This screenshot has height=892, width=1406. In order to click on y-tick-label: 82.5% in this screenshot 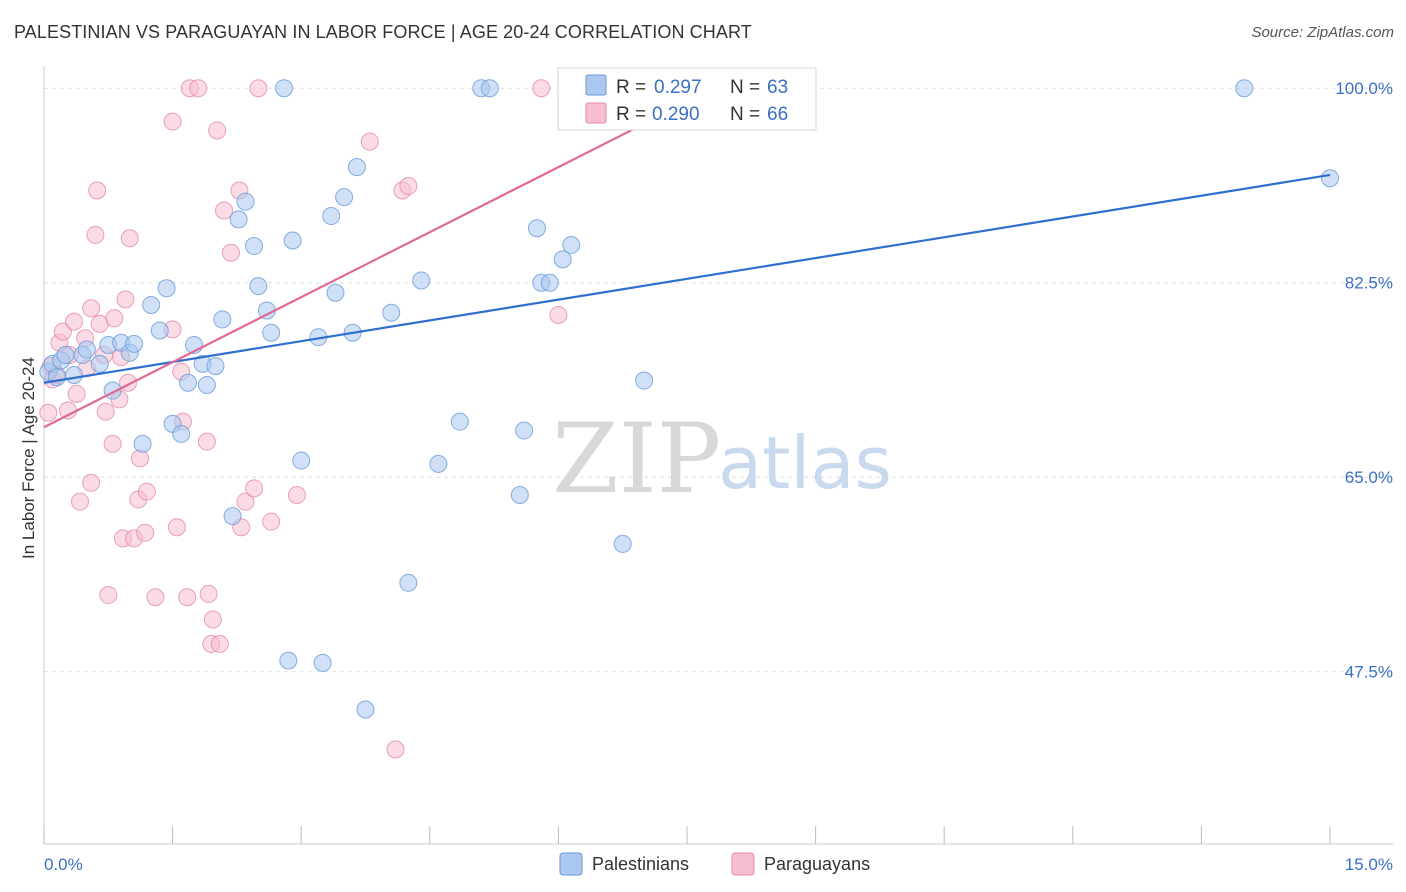, I will do `click(1369, 283)`.